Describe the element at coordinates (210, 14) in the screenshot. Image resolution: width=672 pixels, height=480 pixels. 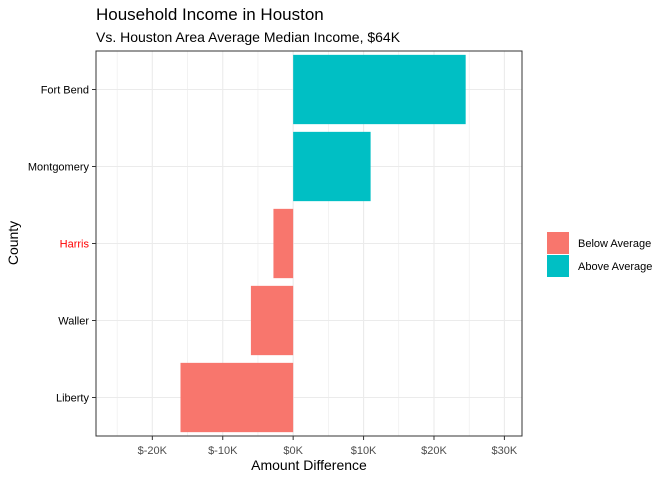
I see `chart-title: Household Income in Houston` at that location.